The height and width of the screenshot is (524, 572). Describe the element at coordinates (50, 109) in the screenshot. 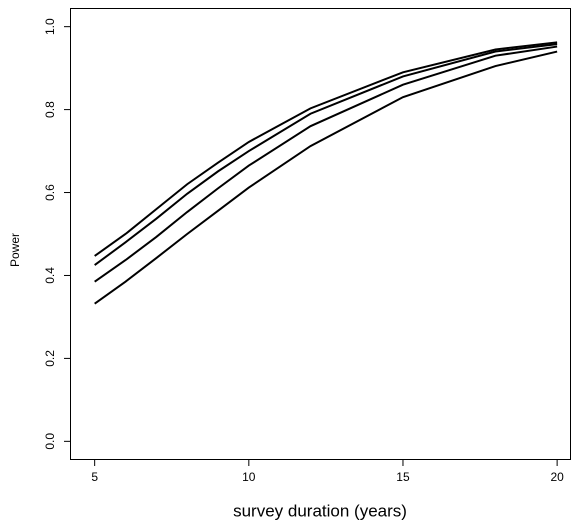

I see `y-tick-label: 0.8` at that location.